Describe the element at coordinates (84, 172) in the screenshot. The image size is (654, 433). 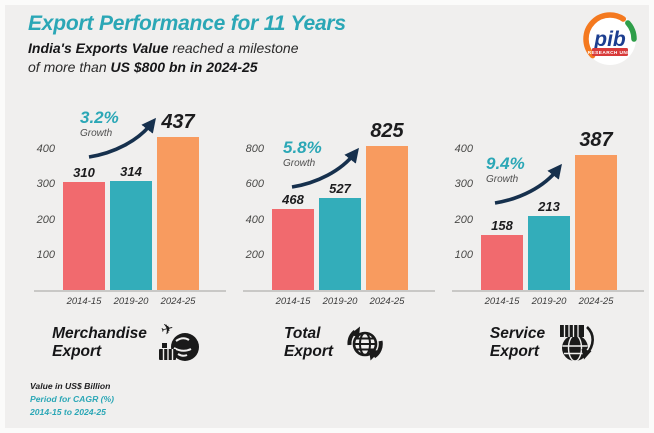
I see `bar-value-label: 310` at that location.